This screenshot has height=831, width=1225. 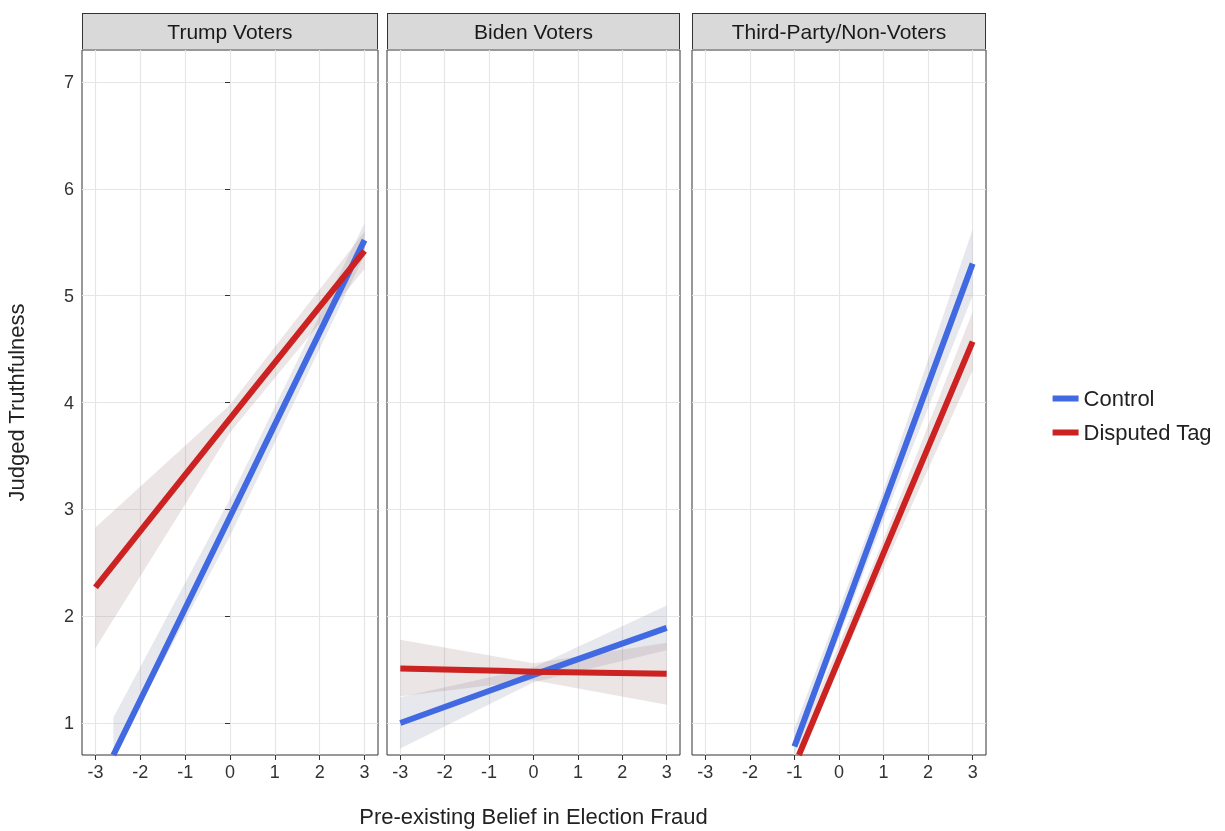 What do you see at coordinates (16, 402) in the screenshot?
I see `y-axis-title: Judged Truthfulness` at bounding box center [16, 402].